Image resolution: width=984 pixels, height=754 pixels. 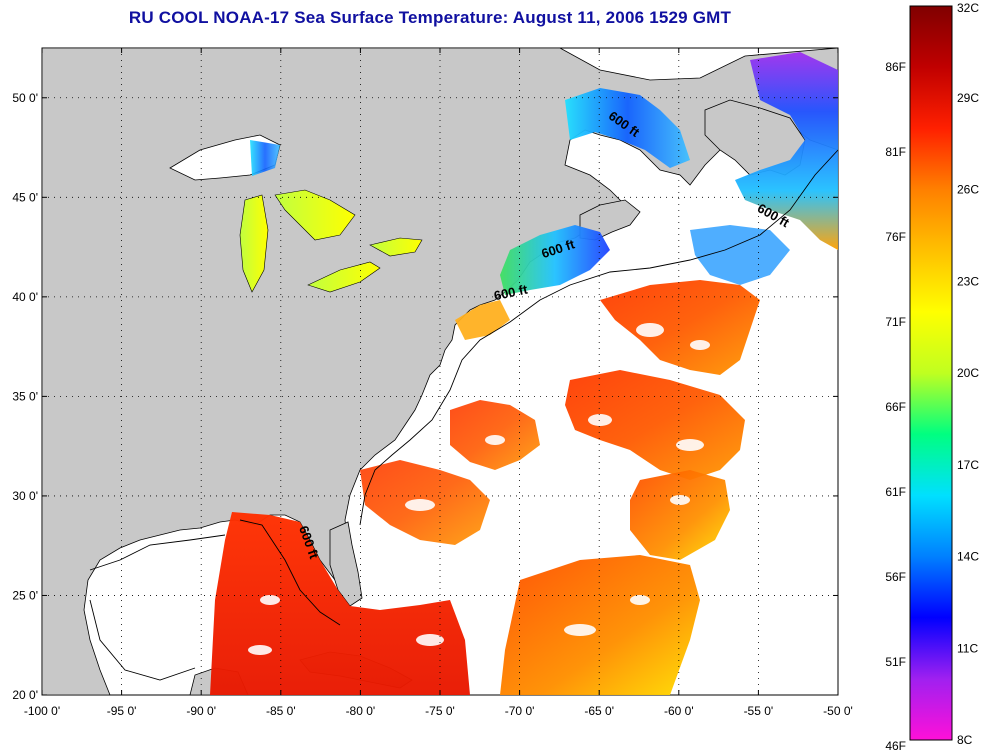 I want to click on fahrenheit-label: 56F, so click(x=895, y=577).